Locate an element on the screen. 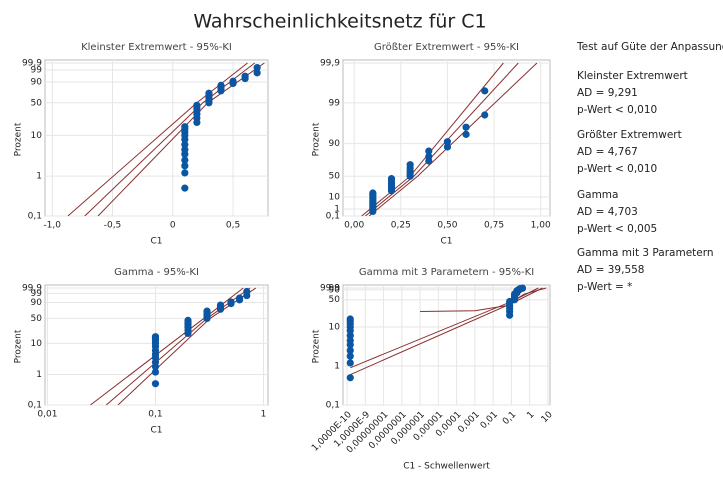 This screenshot has width=723, height=482. gof-line: p-Wert < 0,010 is located at coordinates (617, 169).